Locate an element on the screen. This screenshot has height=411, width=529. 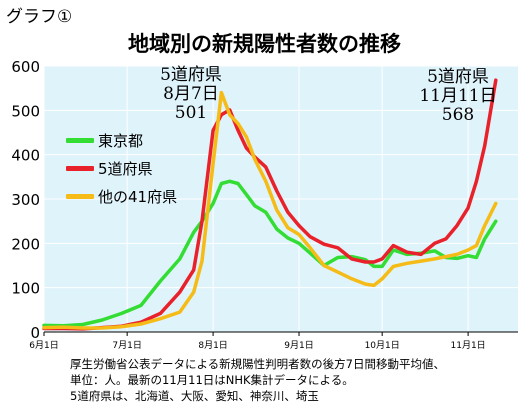
legend-item-other-41: 他の41府県 is located at coordinates (121, 196).